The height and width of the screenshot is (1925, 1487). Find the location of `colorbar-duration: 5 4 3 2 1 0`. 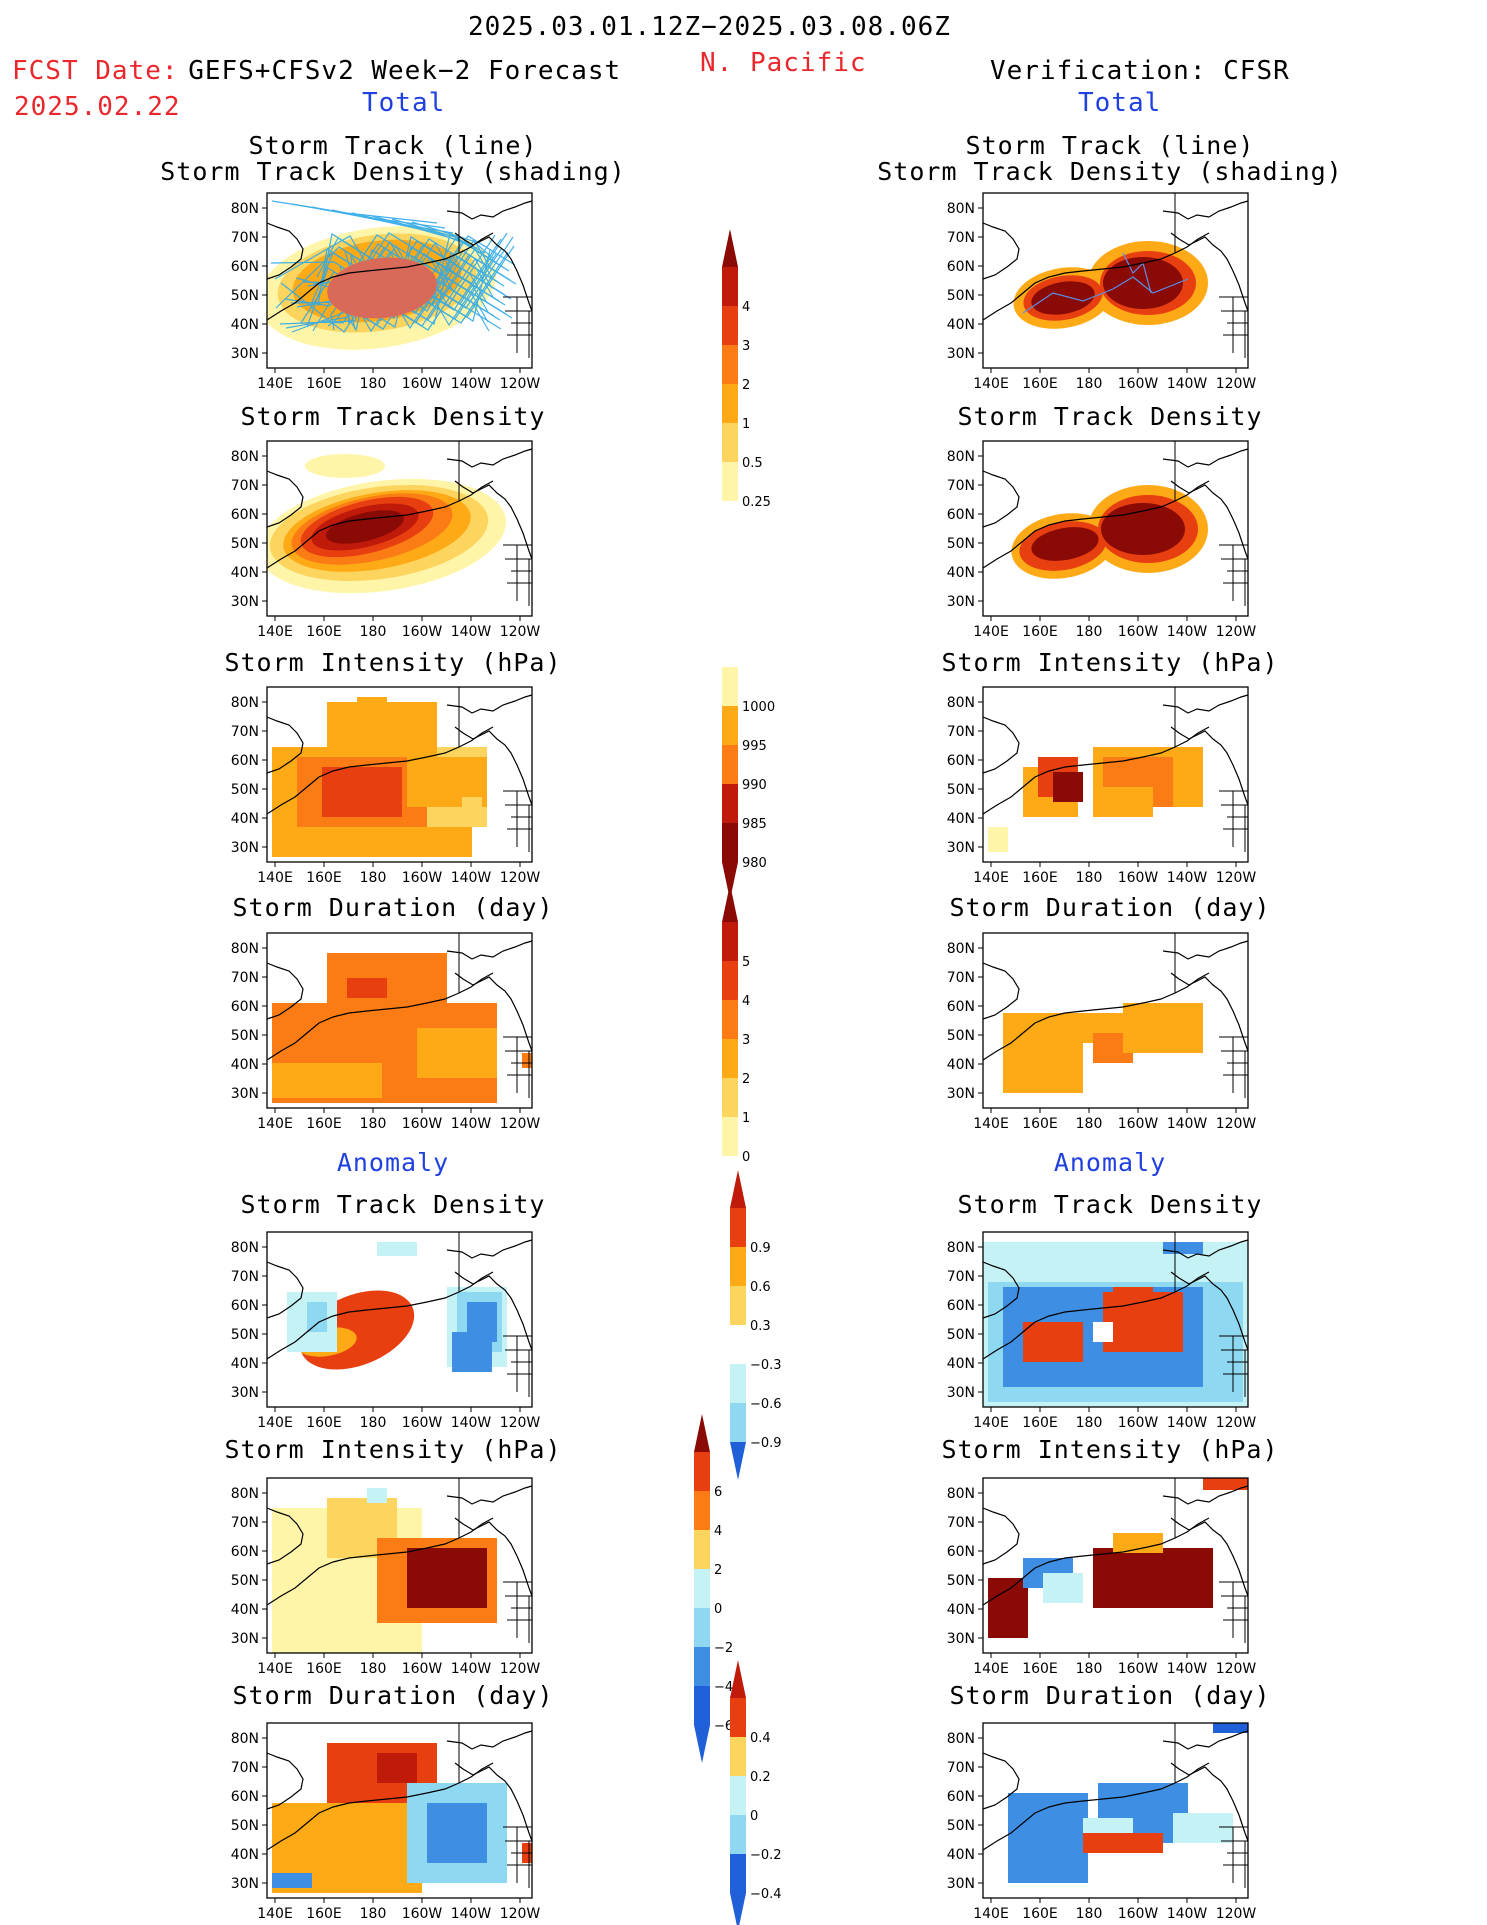

colorbar-duration: 5 4 3 2 1 0 is located at coordinates (736, 1024).